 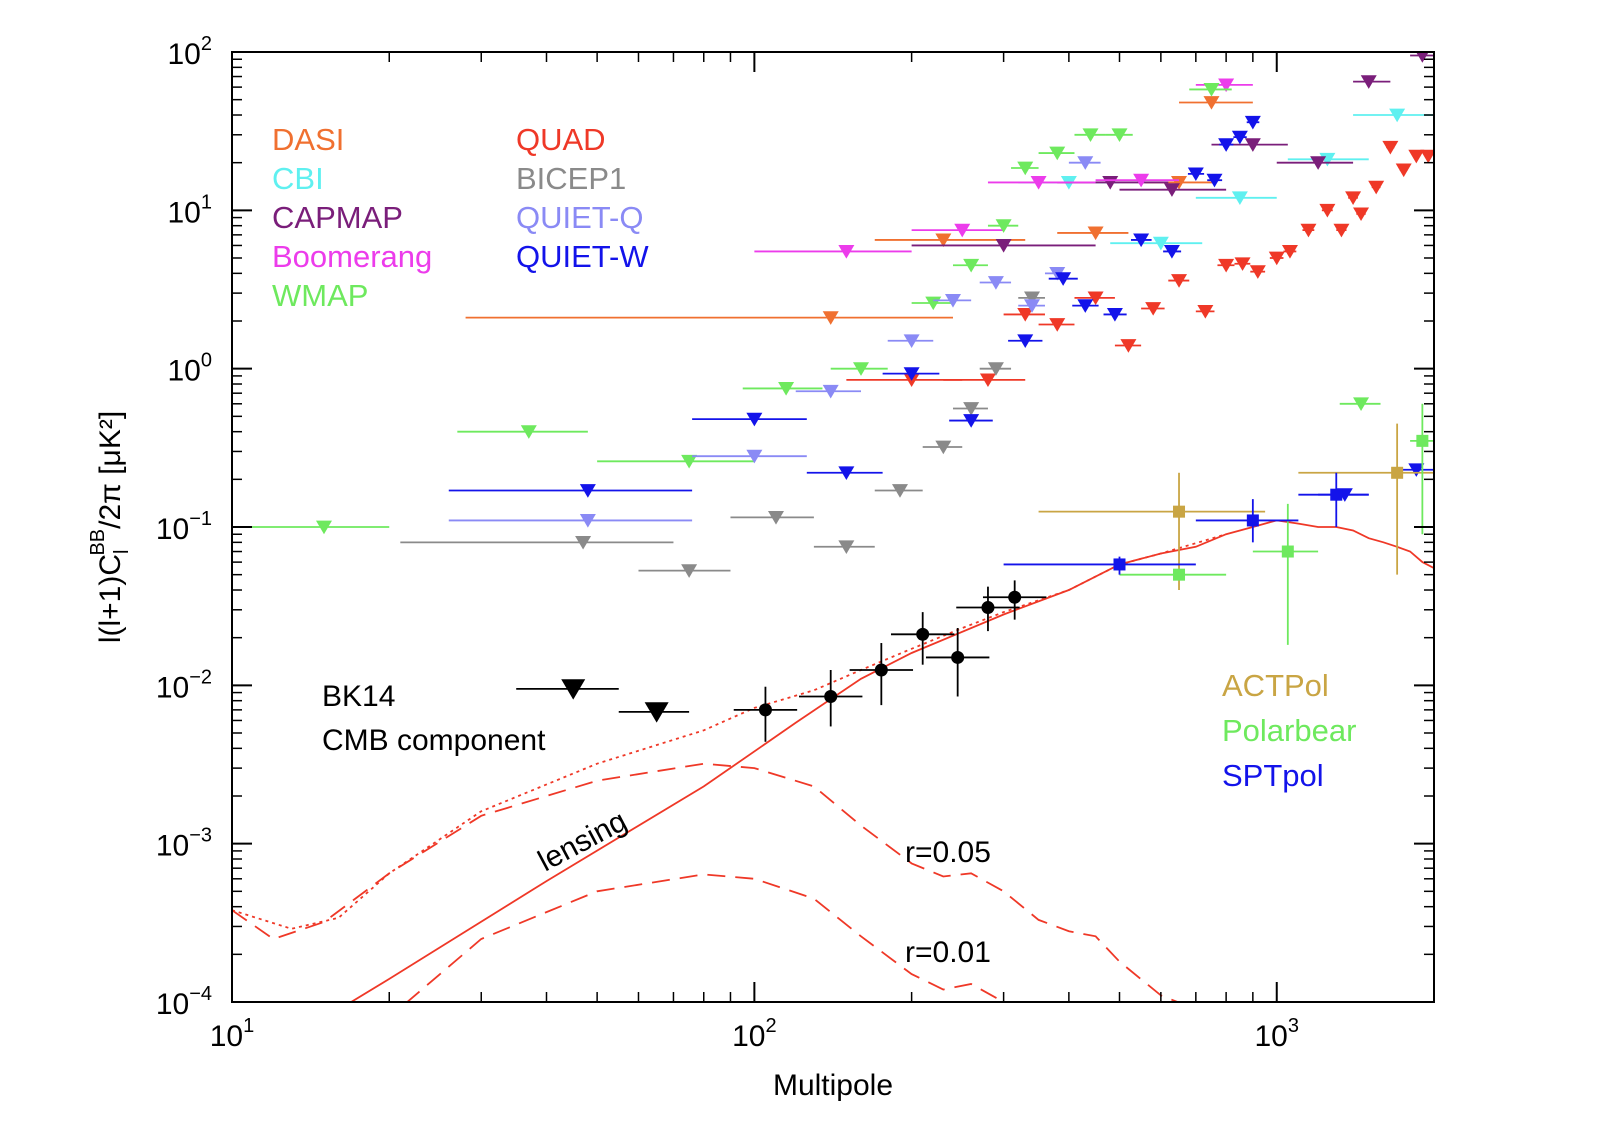 I want to click on series-capmap, so click(x=1172, y=152).